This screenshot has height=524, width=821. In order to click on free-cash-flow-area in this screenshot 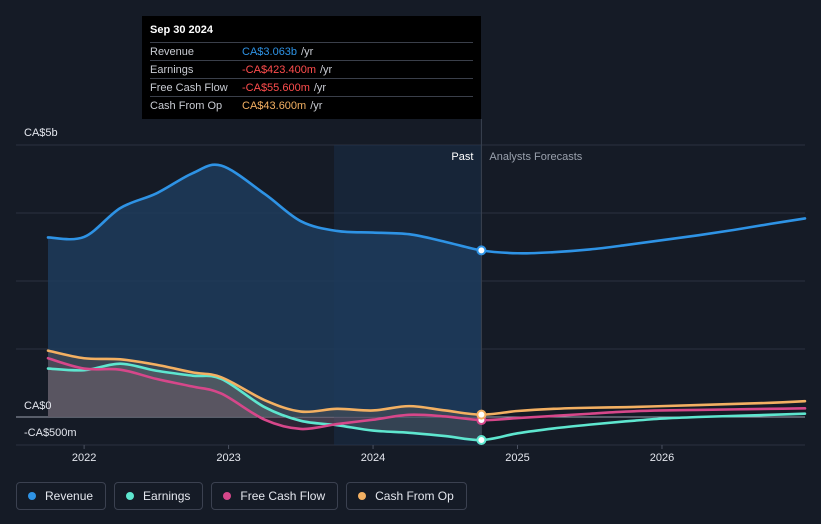, I will do `click(265, 394)`.